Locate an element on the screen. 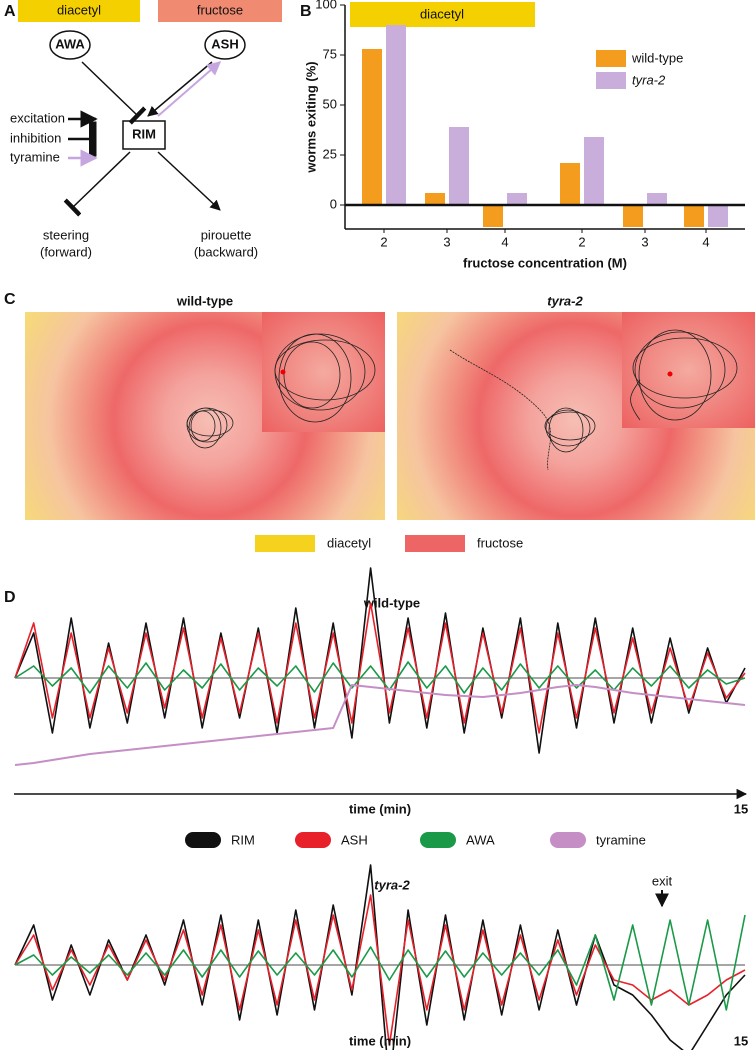  legend-label: diacetyl is located at coordinates (349, 542).